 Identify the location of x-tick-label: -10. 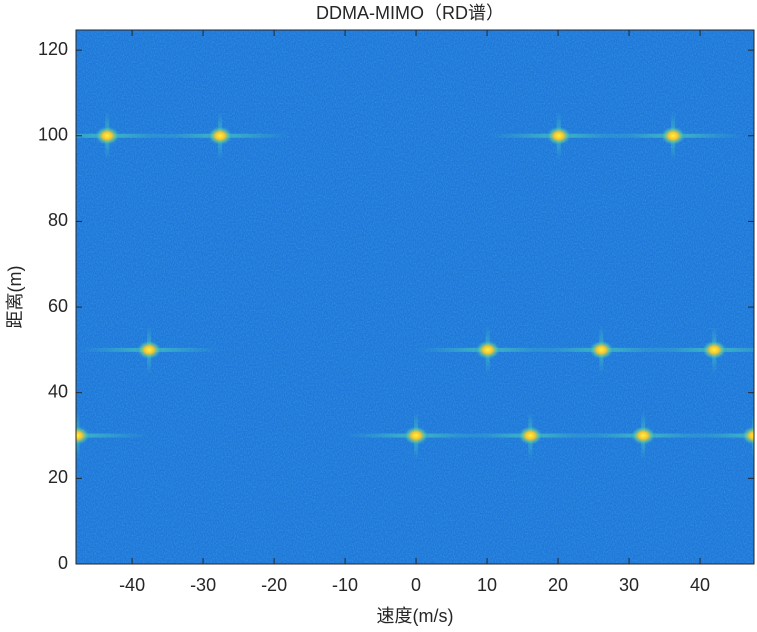
(345, 585).